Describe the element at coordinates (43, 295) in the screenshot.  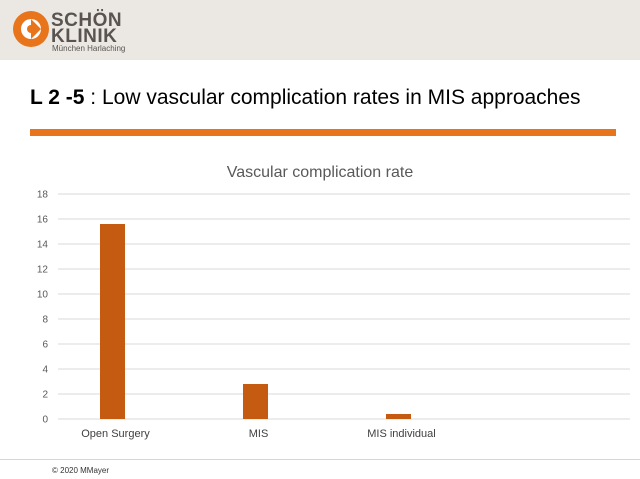
I see `y-tick-label: 10` at that location.